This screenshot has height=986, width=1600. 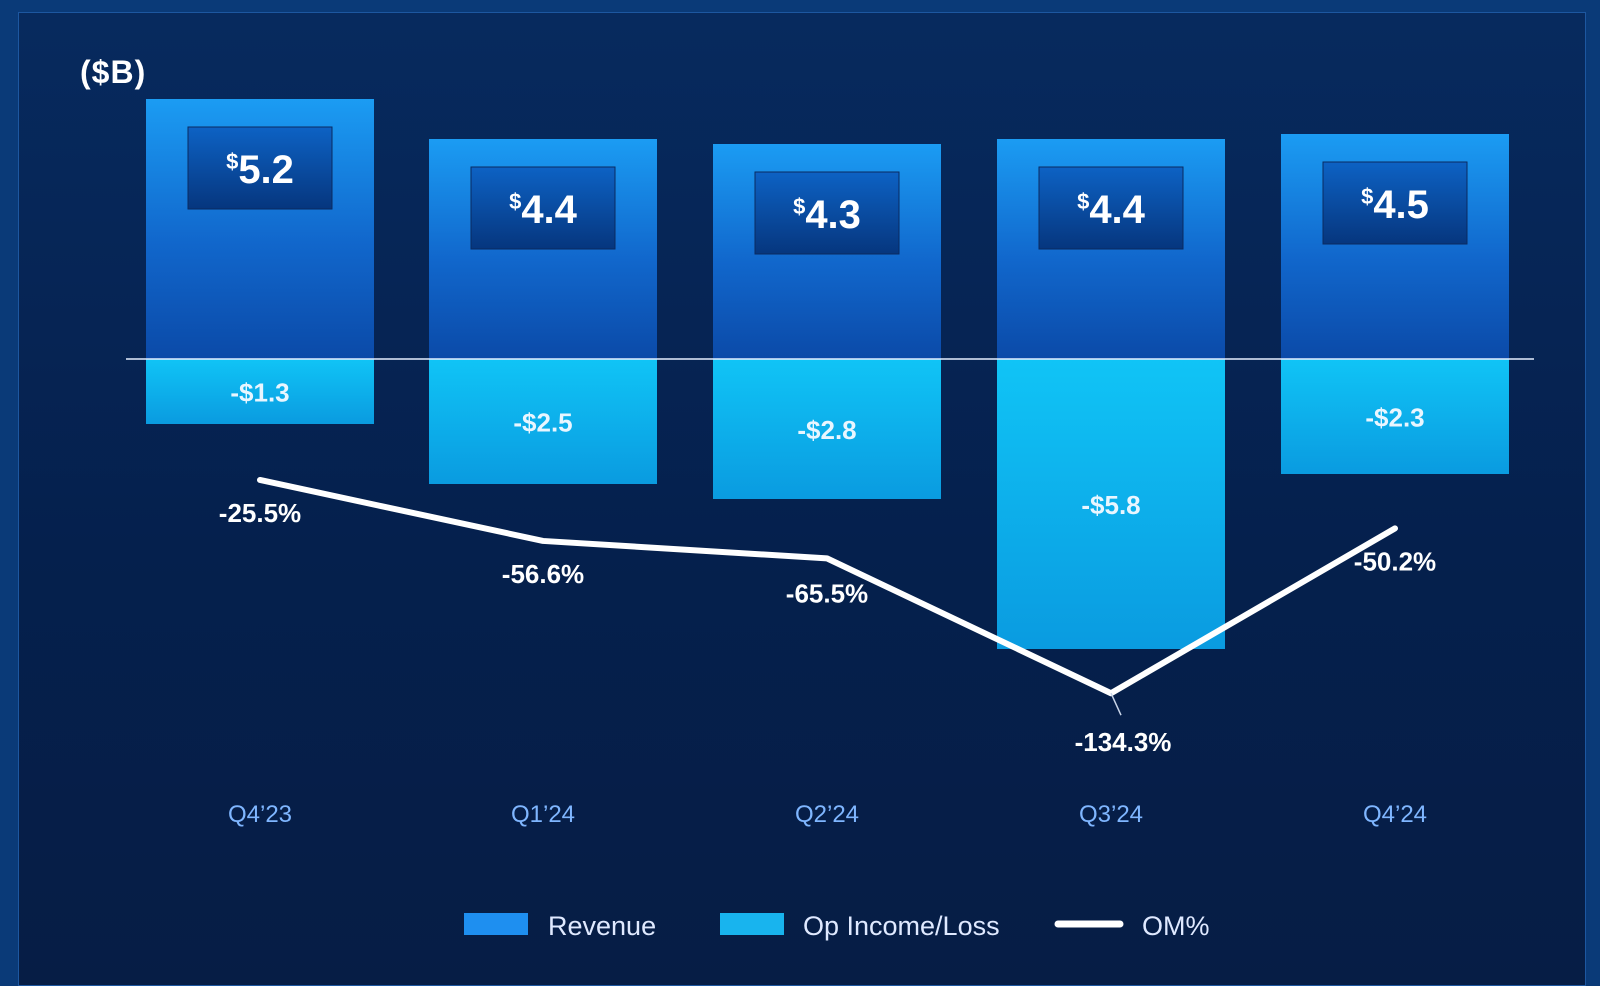 I want to click on op-income-label: -$2.3, so click(x=1394, y=418).